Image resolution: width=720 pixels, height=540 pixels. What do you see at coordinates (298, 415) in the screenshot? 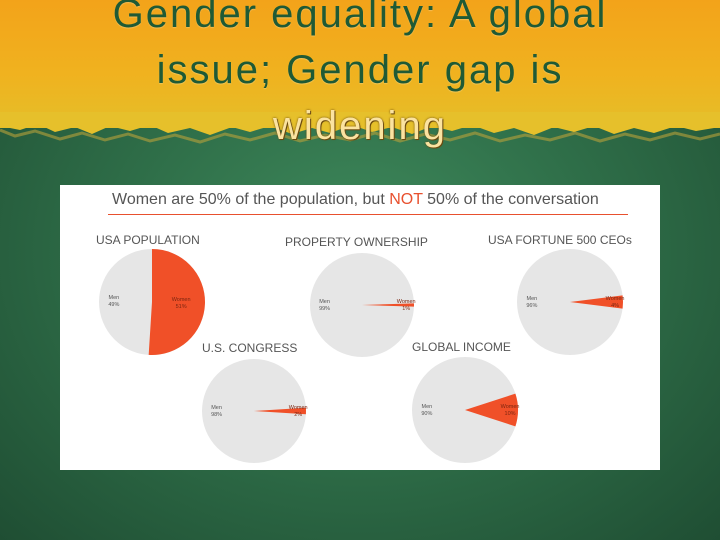
I see `slice-label-women-value: 2%` at bounding box center [298, 415].